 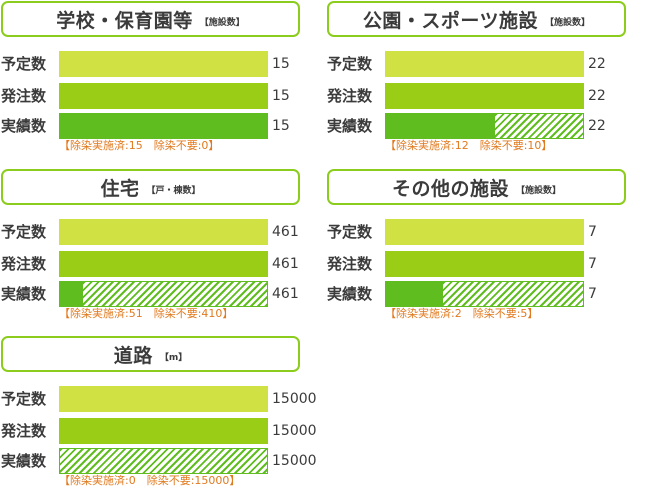 I want to click on bar-row-ordered: 発注数 22, so click(x=480, y=96).